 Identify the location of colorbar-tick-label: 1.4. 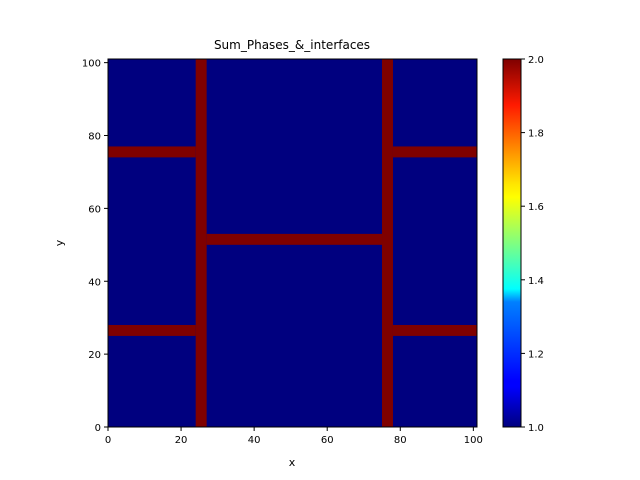
(536, 281).